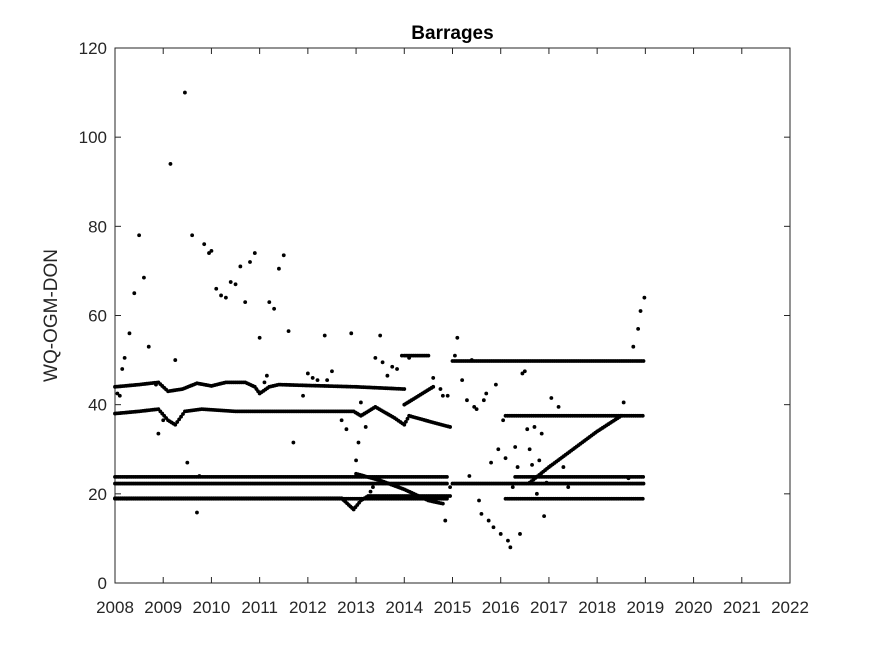 This screenshot has width=875, height=656. I want to click on x-tick-label: 2015, so click(453, 607).